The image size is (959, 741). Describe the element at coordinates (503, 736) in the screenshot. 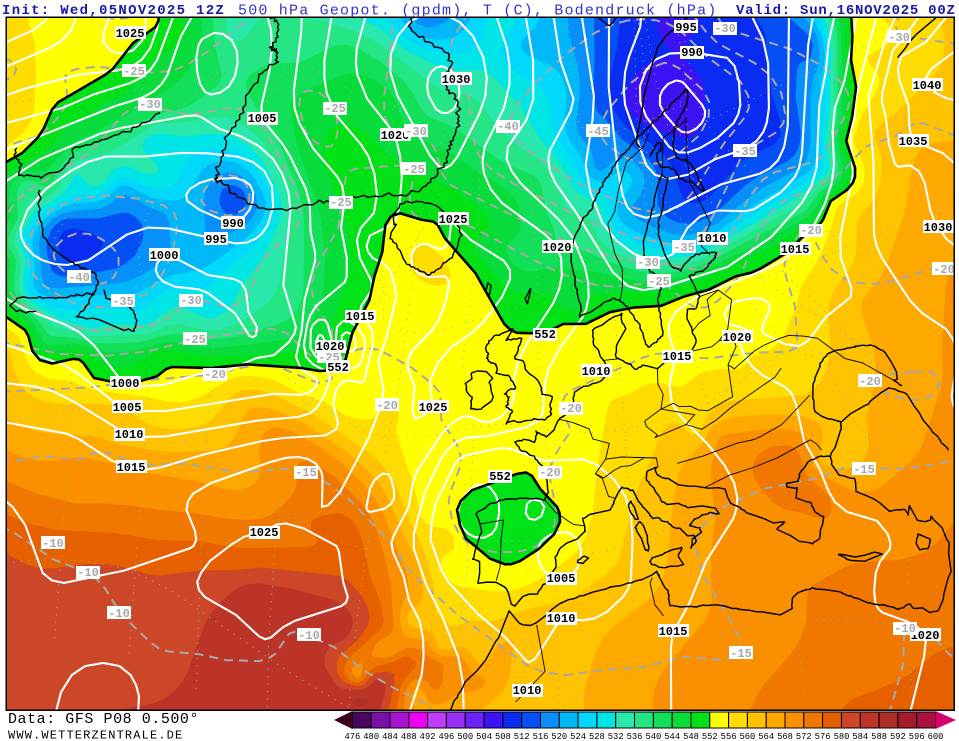

I see `svg-text: 508` at that location.